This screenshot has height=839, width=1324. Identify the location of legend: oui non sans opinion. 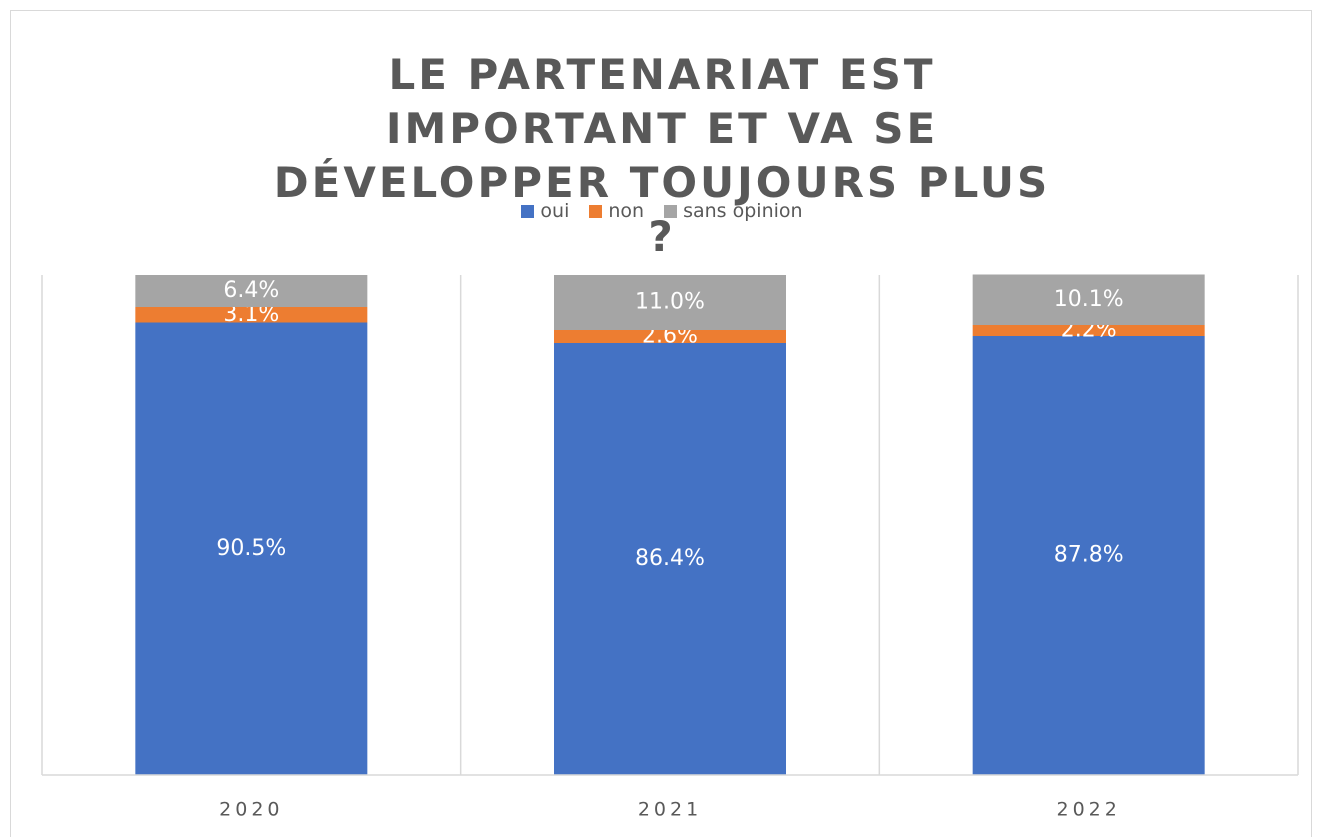
(662, 211).